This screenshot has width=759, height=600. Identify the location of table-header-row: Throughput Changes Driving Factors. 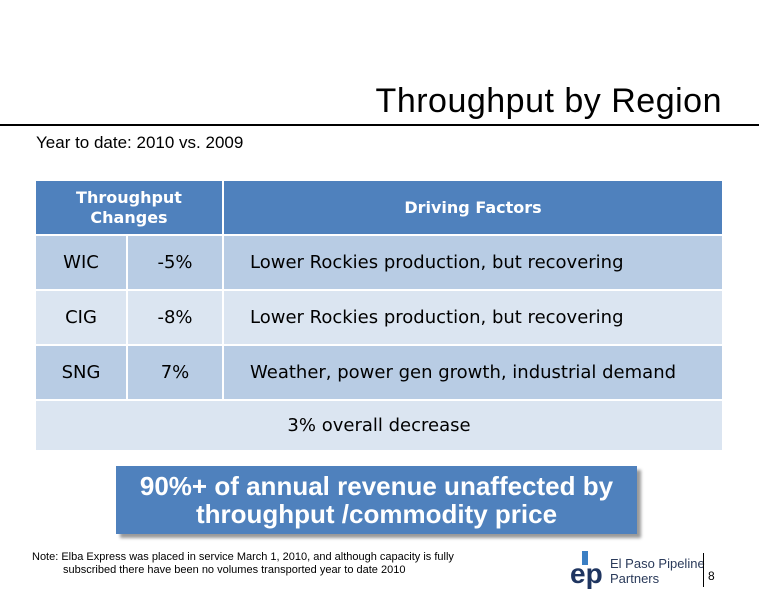
(379, 207).